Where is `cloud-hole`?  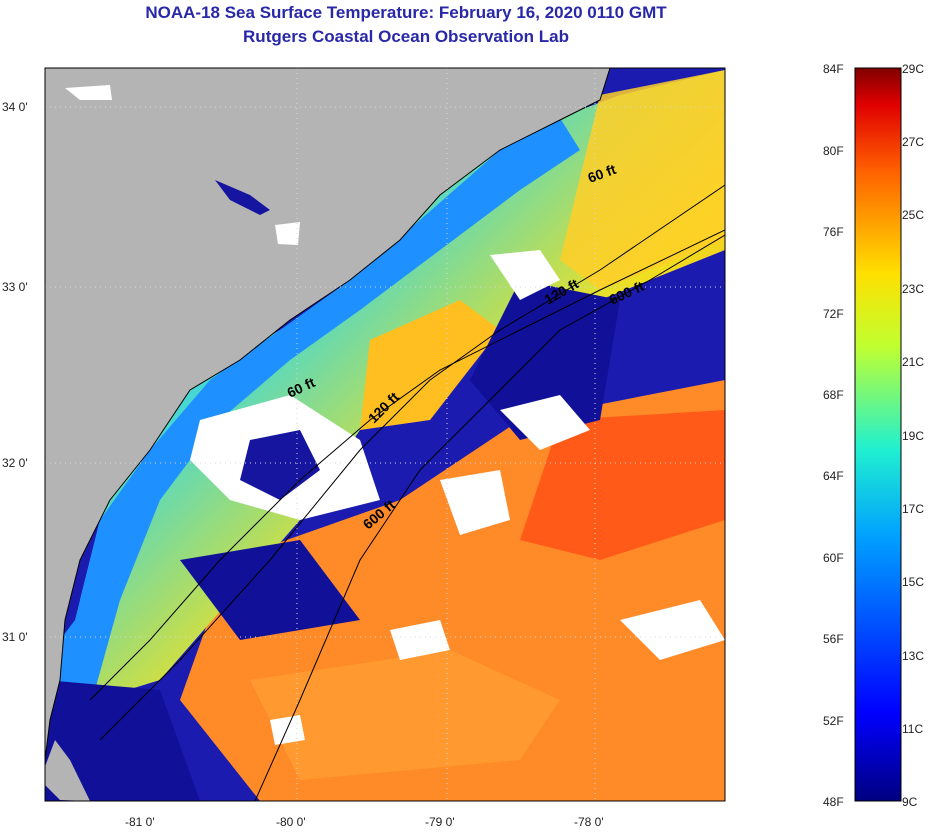
cloud-hole is located at coordinates (280, 465).